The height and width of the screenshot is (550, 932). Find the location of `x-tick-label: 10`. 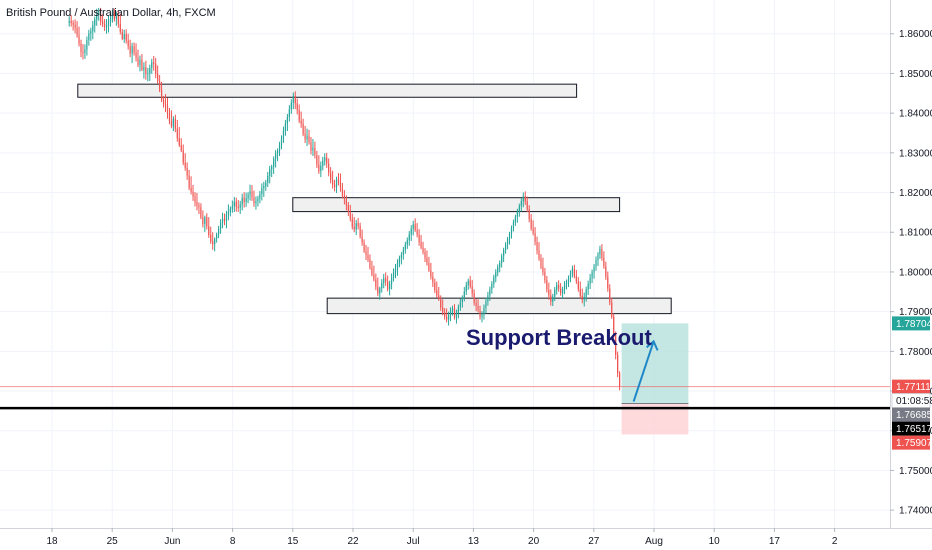

x-tick-label: 10 is located at coordinates (715, 541).